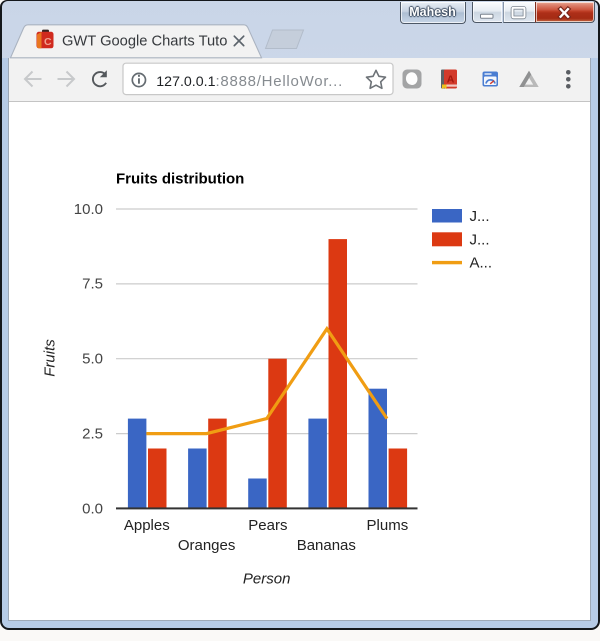 This screenshot has width=600, height=641. Describe the element at coordinates (144, 41) in the screenshot. I see `svg-text: GWT Google Charts Tuto` at that location.